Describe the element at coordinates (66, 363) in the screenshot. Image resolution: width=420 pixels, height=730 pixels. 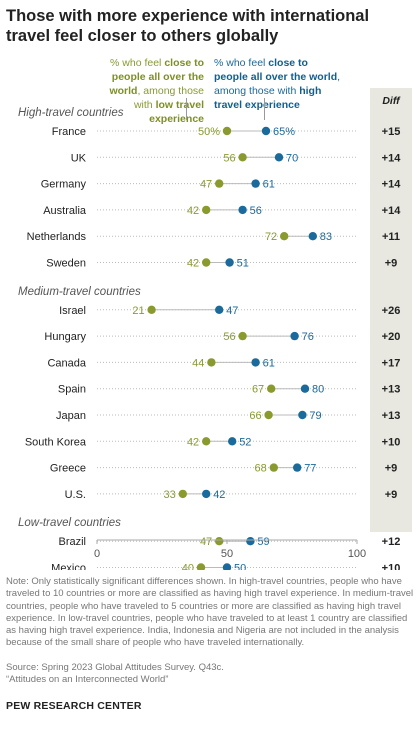
I see `country-label: Canada` at that location.